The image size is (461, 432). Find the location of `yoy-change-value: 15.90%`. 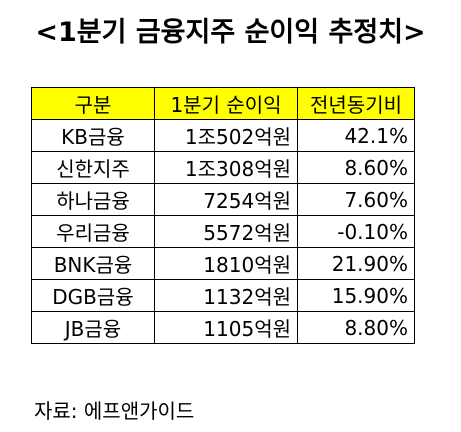

yoy-change-value: 15.90% is located at coordinates (356, 295).